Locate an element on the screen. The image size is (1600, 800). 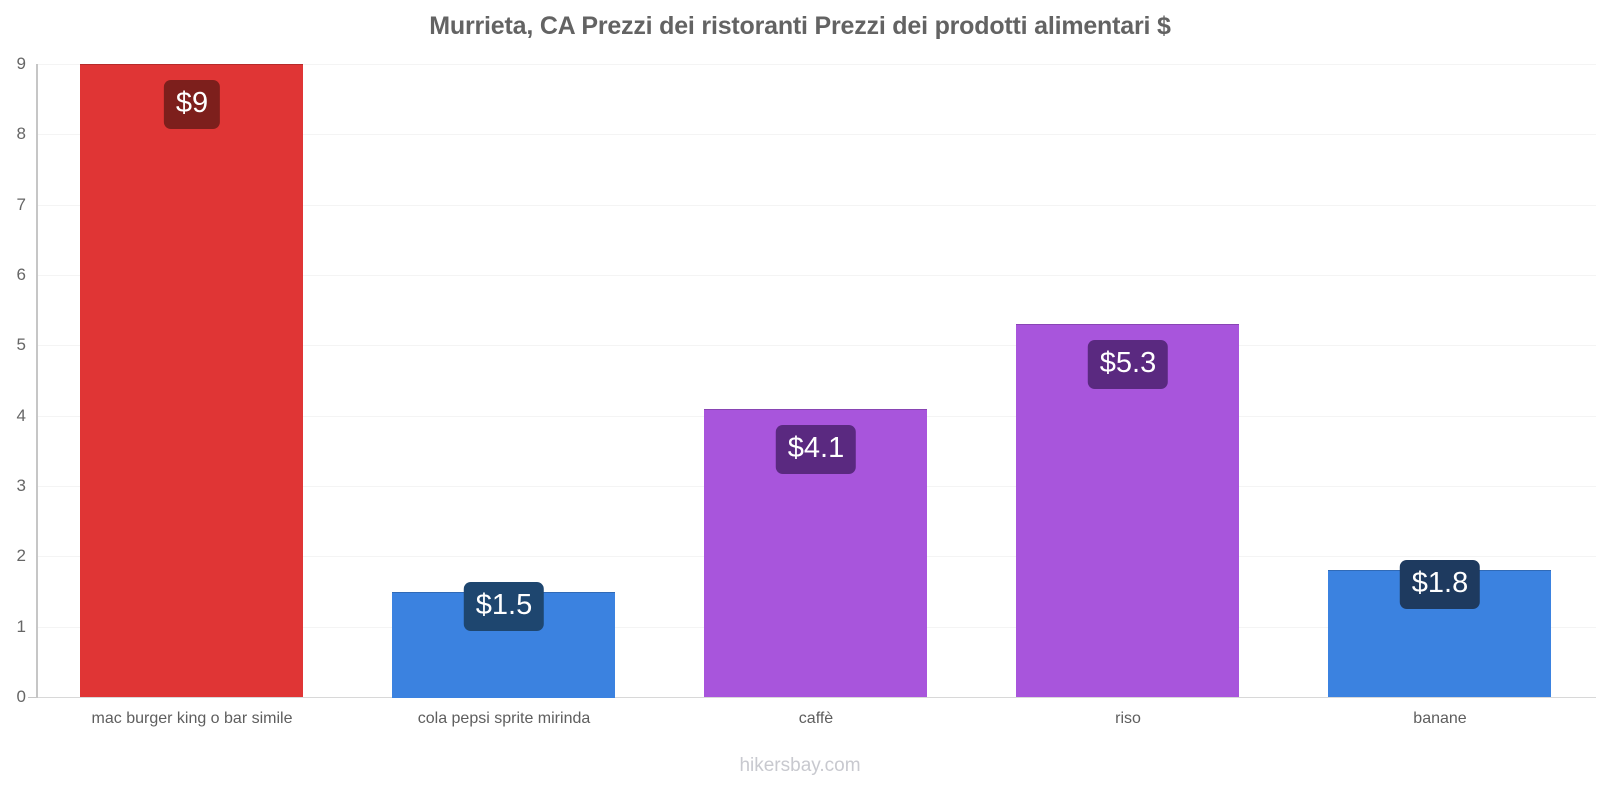
y-axis-tick-label: 5 is located at coordinates (21, 344).